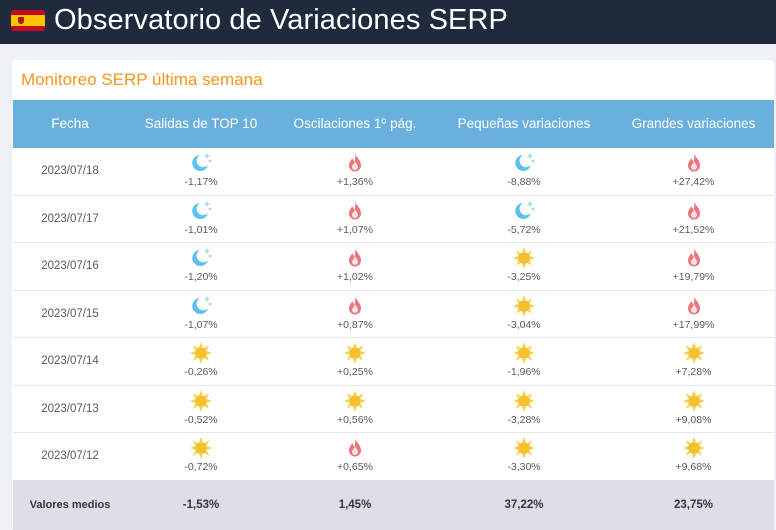 The image size is (776, 530). Describe the element at coordinates (201, 505) in the screenshot. I see `average-value: -1,53%` at that location.